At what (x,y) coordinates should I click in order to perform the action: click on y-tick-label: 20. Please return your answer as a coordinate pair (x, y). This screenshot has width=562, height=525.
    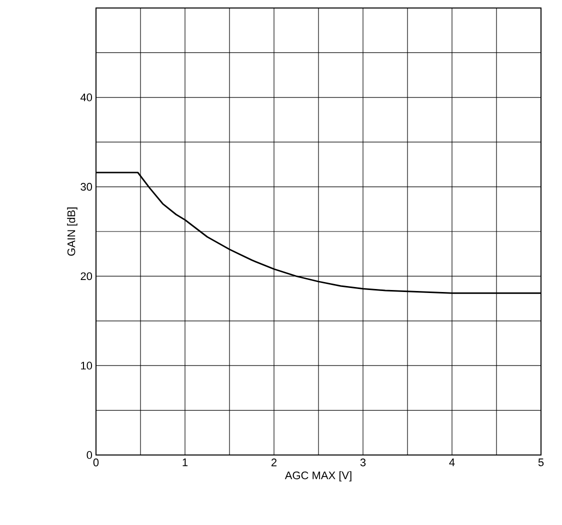
    Looking at the image, I should click on (86, 276).